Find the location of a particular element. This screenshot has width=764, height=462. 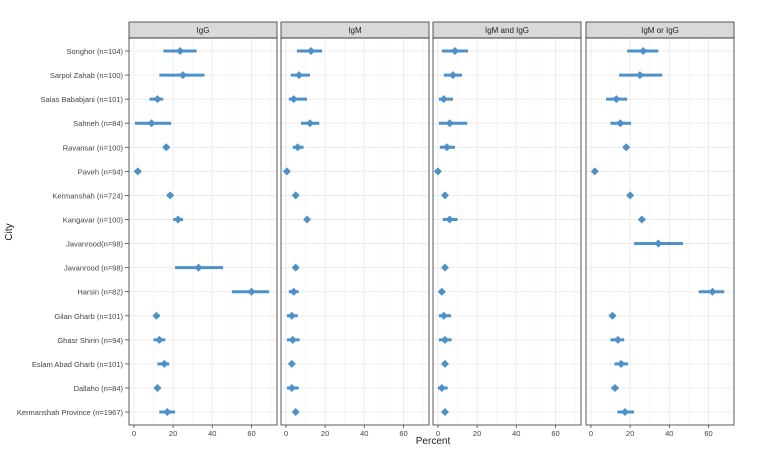

panel-title: IgM and IgG is located at coordinates (507, 30).